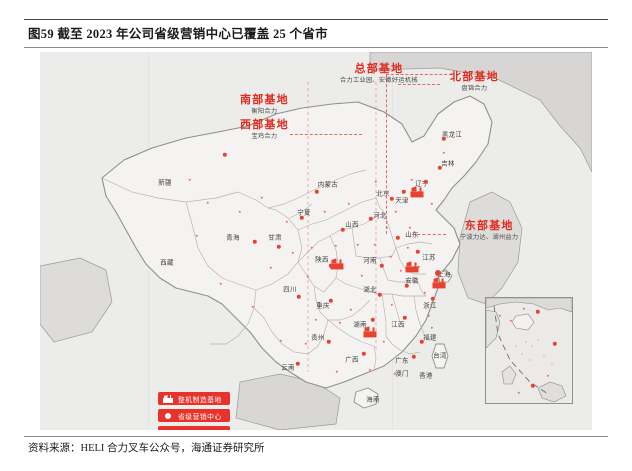 This screenshot has height=471, width=632. Describe the element at coordinates (168, 398) in the screenshot. I see `factory-icon` at that location.